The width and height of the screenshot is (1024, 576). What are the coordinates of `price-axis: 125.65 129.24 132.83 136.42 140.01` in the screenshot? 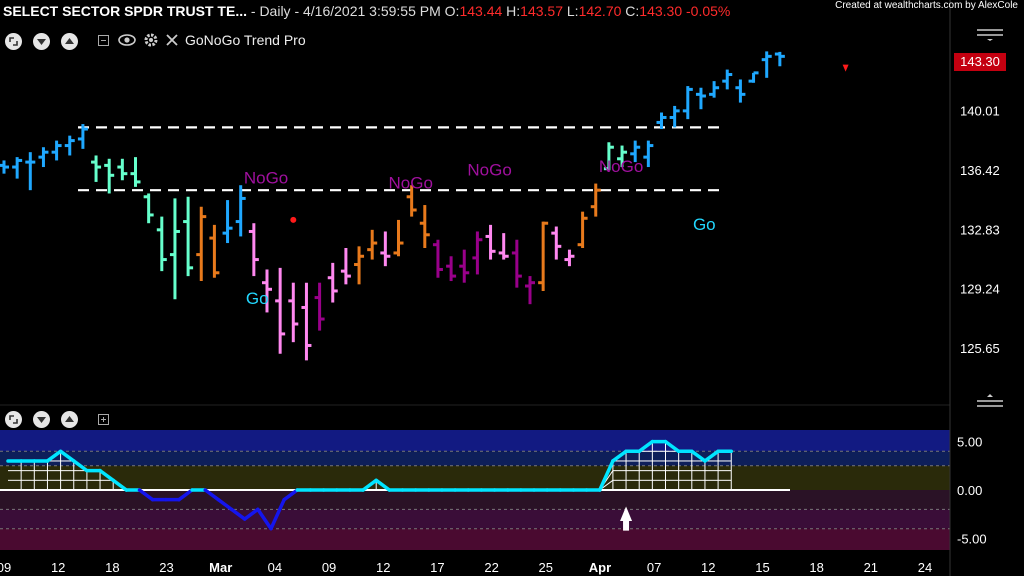 It's located at (980, 230).